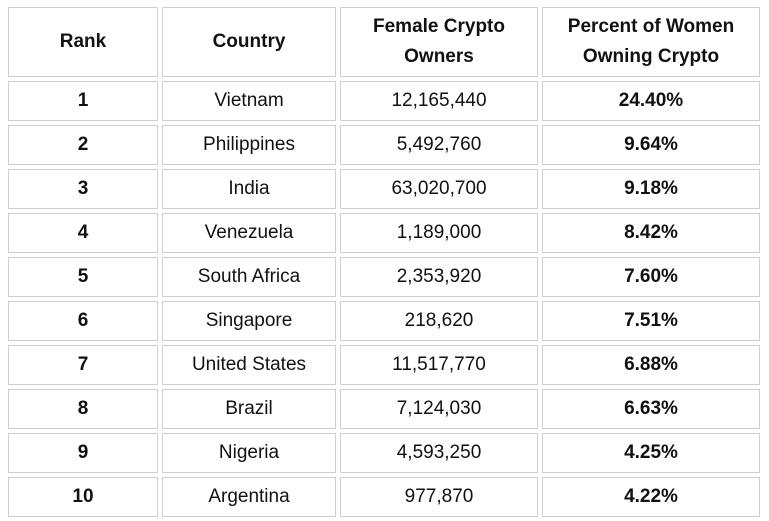 This screenshot has height=521, width=769. What do you see at coordinates (439, 365) in the screenshot?
I see `owners-cell: 11,517,770` at bounding box center [439, 365].